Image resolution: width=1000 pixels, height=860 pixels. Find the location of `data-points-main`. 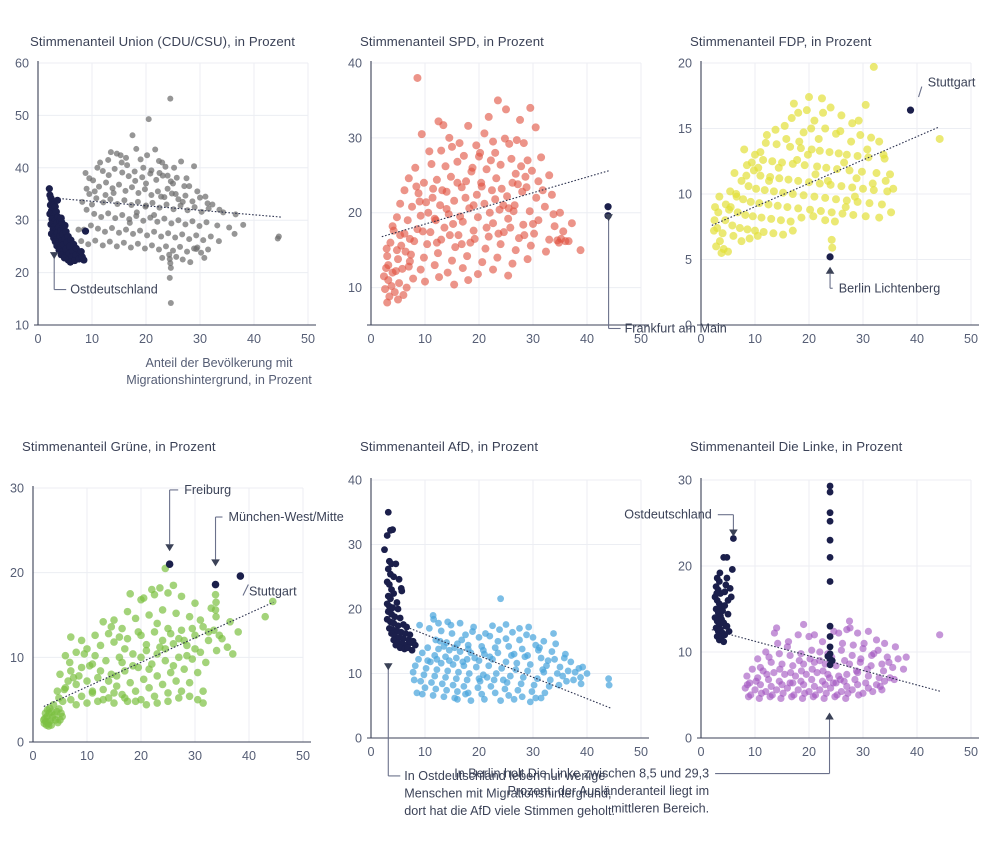

data-points-main is located at coordinates (178, 200).